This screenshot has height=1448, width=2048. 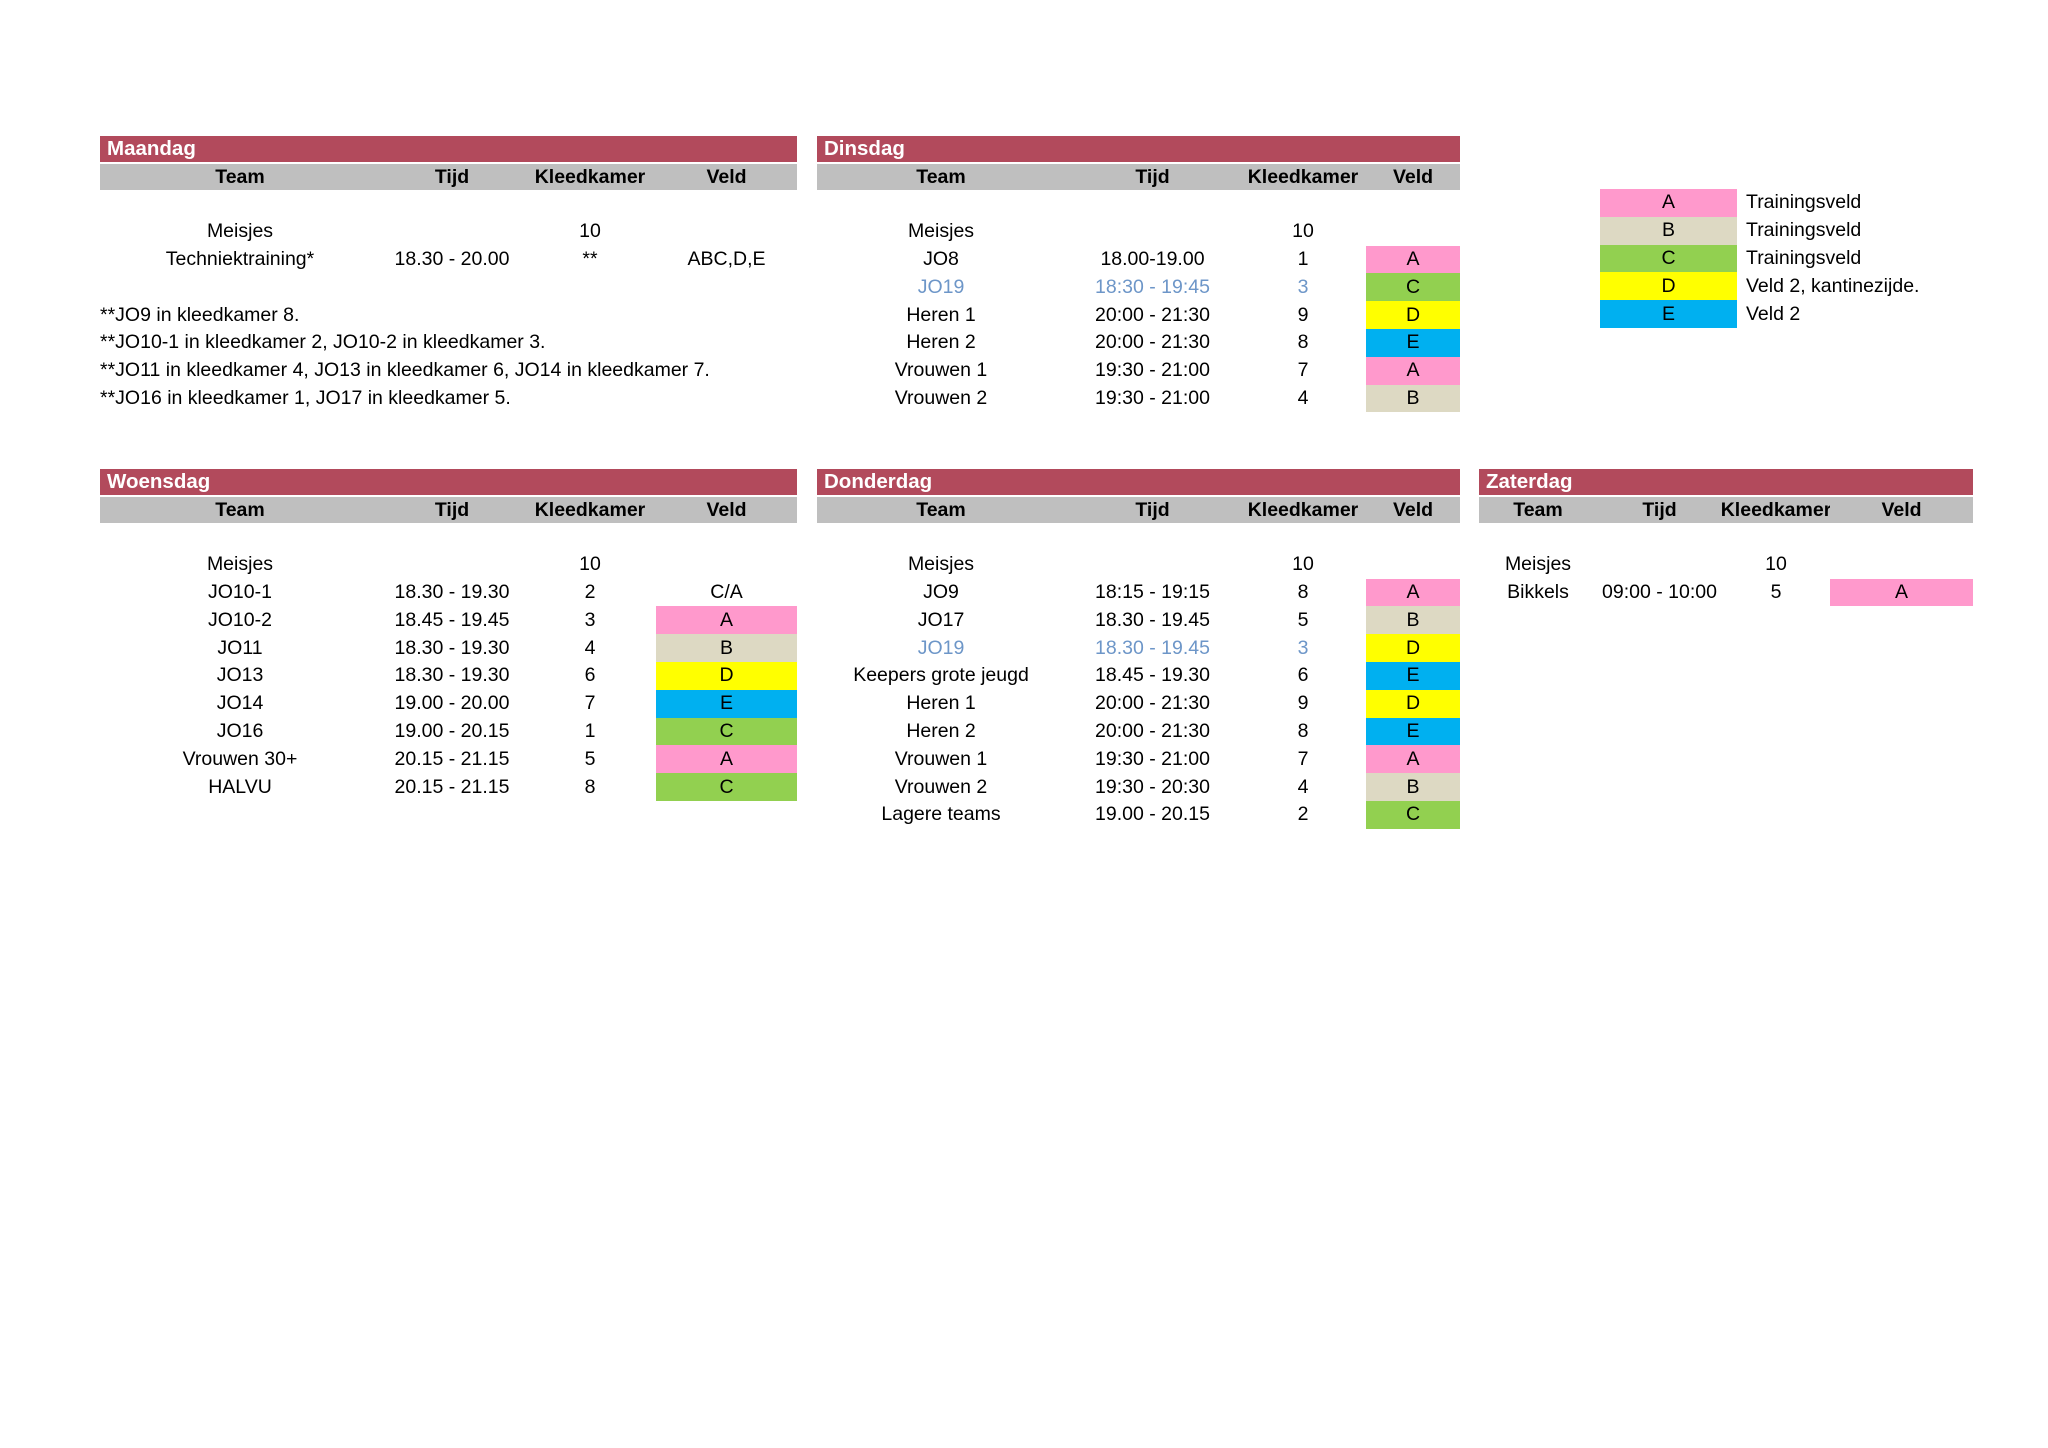 What do you see at coordinates (452, 619) in the screenshot?
I see `cell-tijd: 18.45 - 19.45` at bounding box center [452, 619].